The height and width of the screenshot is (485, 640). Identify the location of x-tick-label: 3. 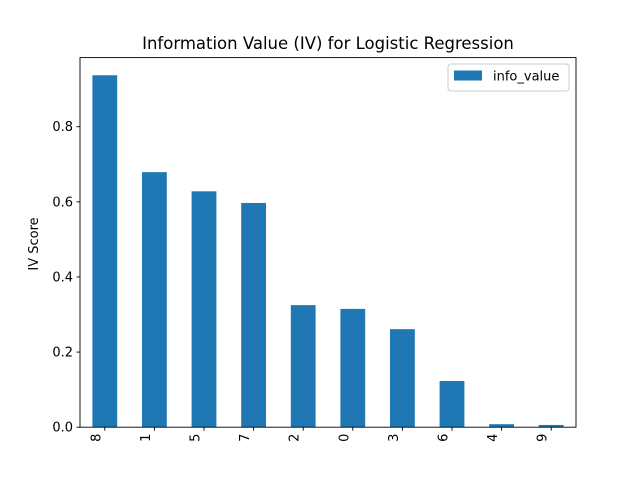
(394, 438).